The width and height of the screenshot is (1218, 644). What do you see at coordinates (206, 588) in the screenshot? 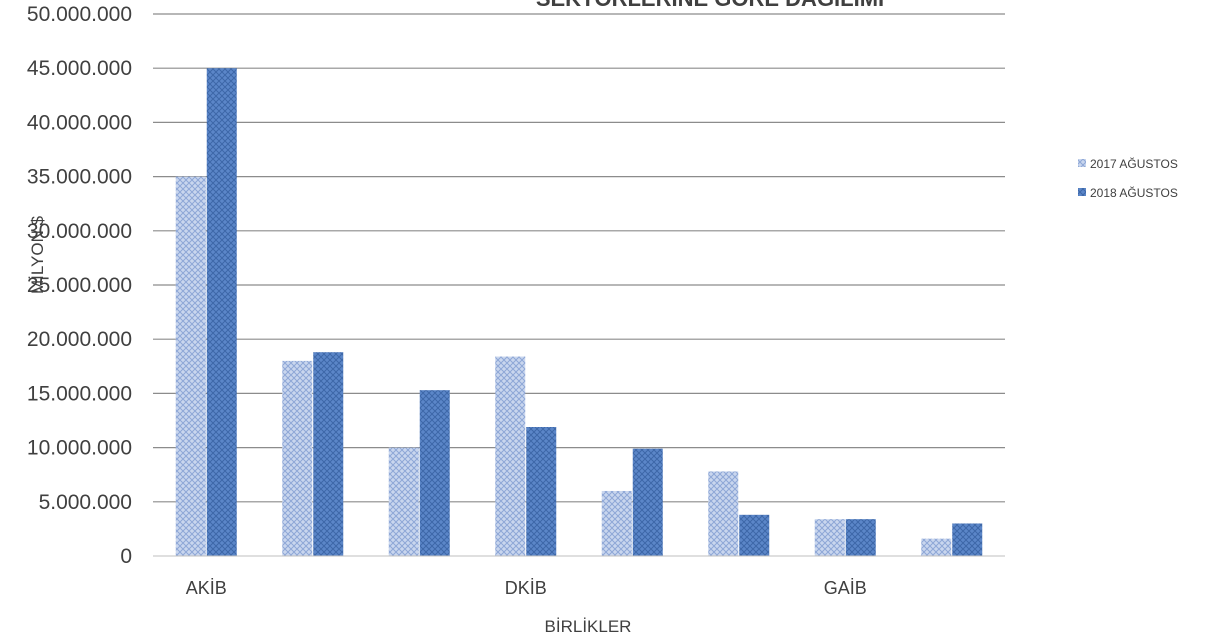
I see `x-category-label: AKİB` at bounding box center [206, 588].